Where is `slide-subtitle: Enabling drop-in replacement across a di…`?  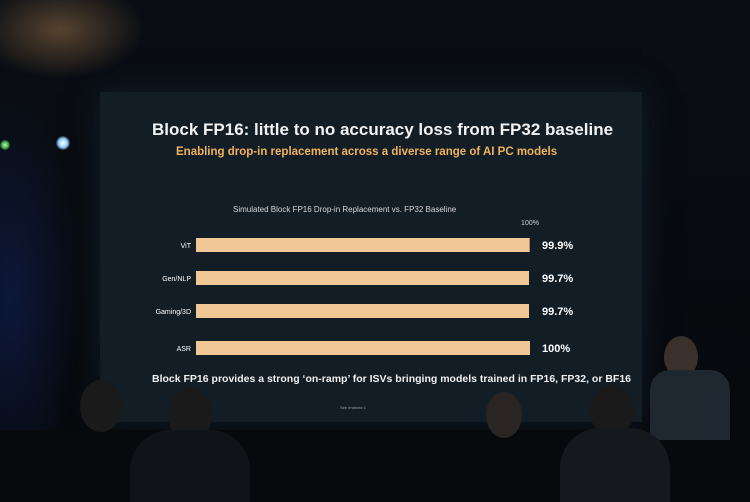
slide-subtitle: Enabling drop-in replacement across a di… is located at coordinates (367, 152).